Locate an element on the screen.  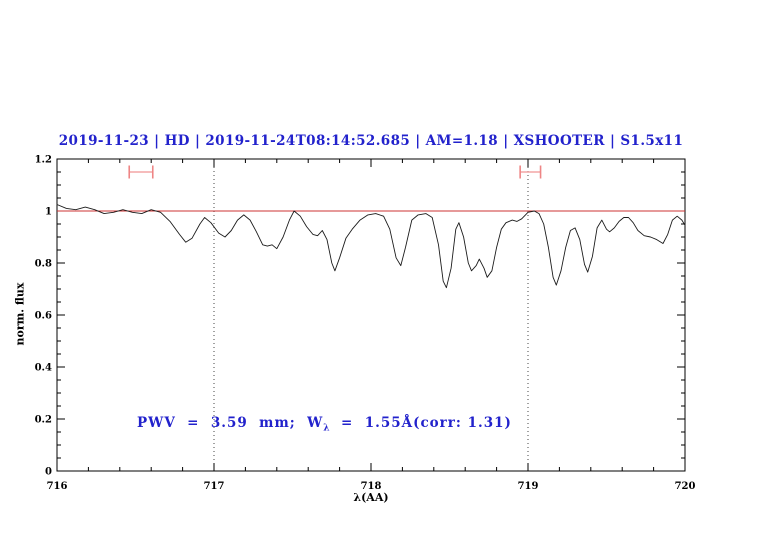
x-tick-label: 716 is located at coordinates (57, 486).